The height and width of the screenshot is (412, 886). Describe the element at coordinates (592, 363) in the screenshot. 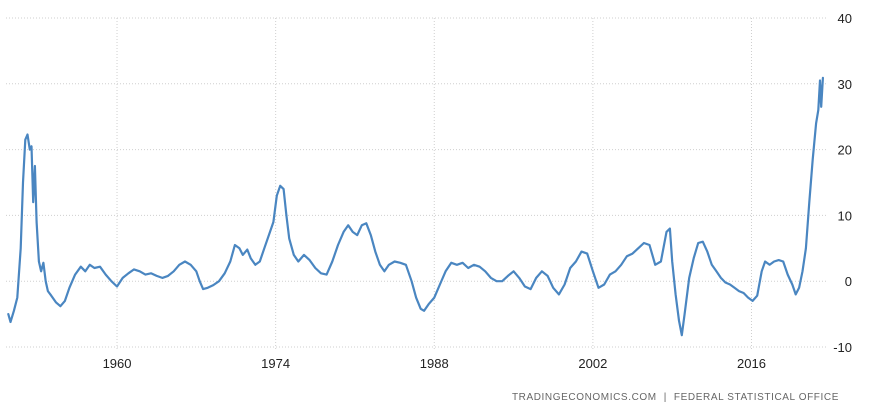

I see `x-tick-label: 2002` at that location.